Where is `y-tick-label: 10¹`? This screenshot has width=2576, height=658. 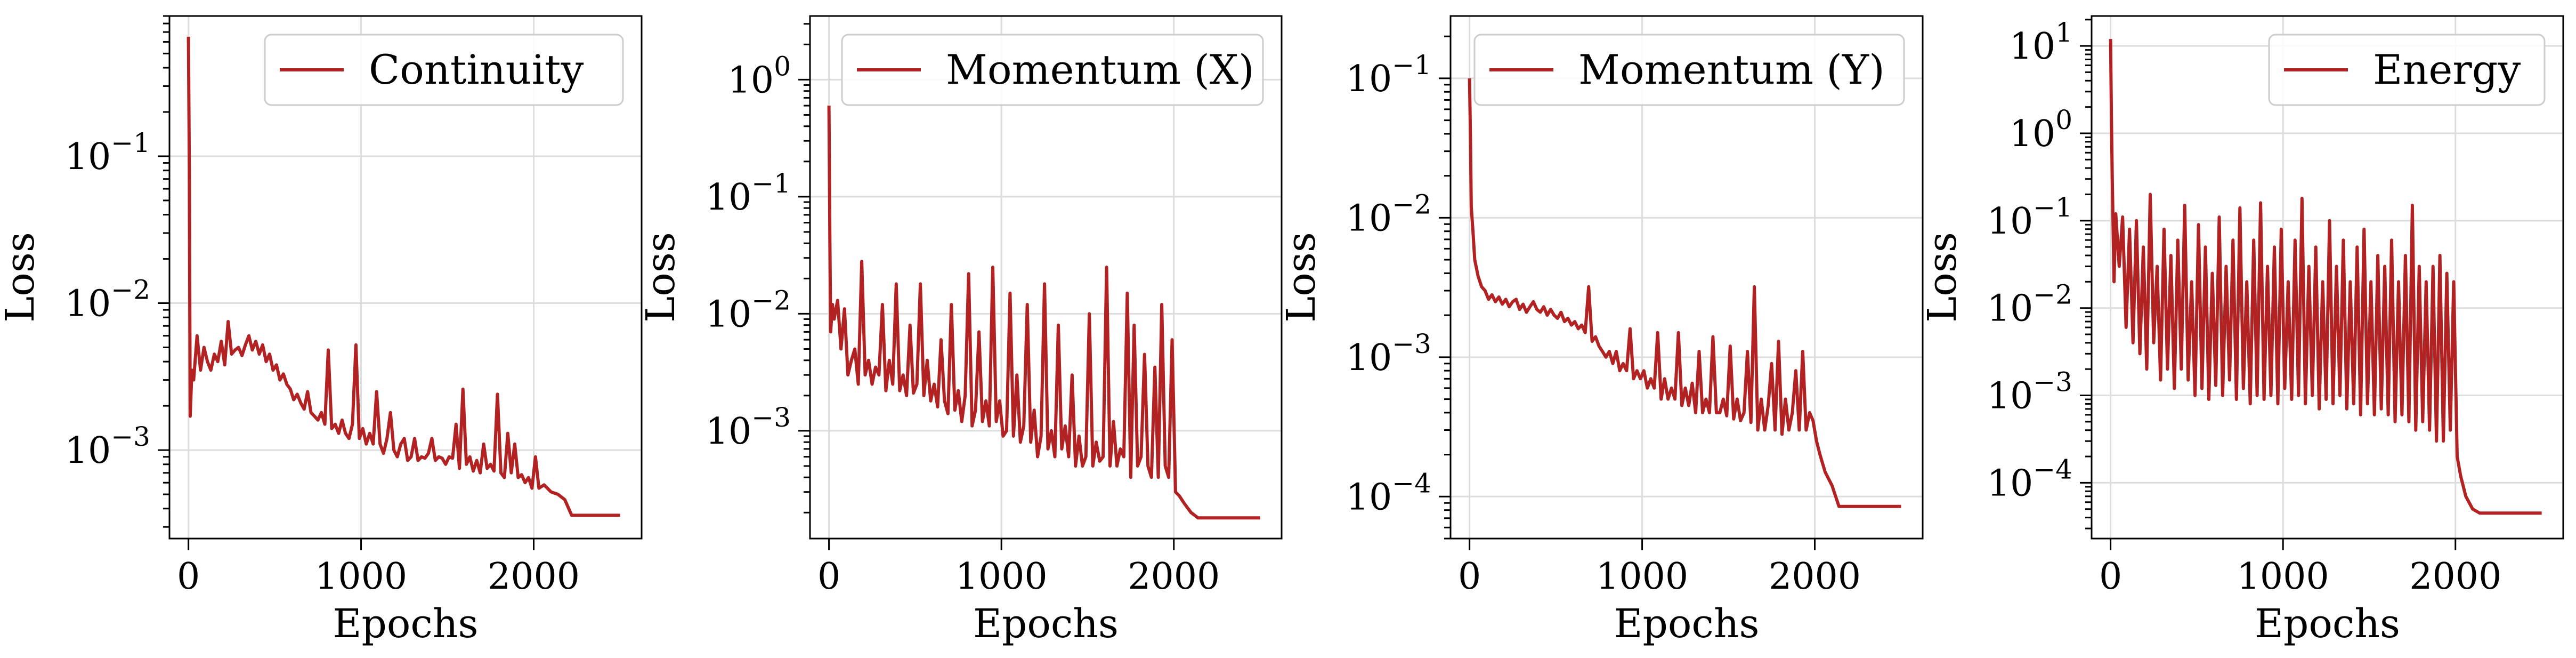
y-tick-label: 10¹ is located at coordinates (2041, 43).